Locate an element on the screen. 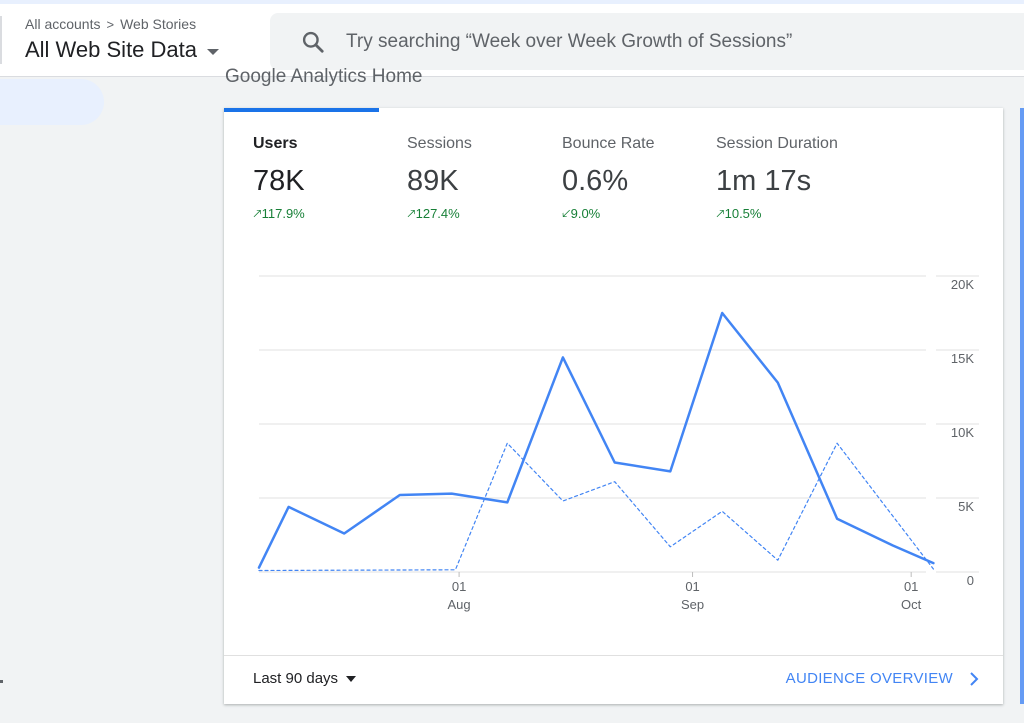  metric-change-value: 9.0% is located at coordinates (585, 213).